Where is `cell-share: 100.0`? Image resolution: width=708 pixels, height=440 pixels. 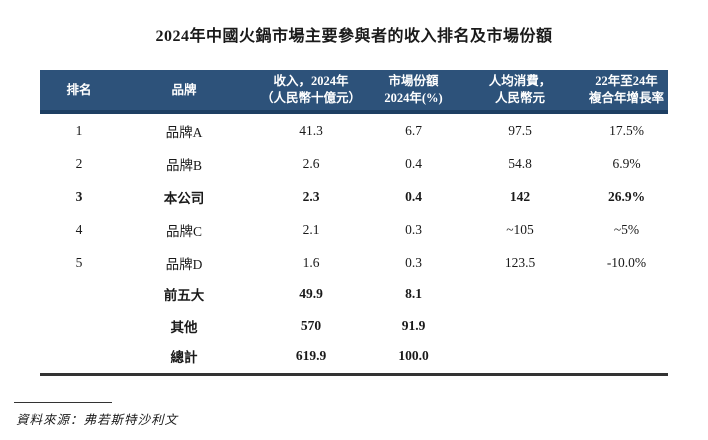
cell-share: 100.0 is located at coordinates (413, 355).